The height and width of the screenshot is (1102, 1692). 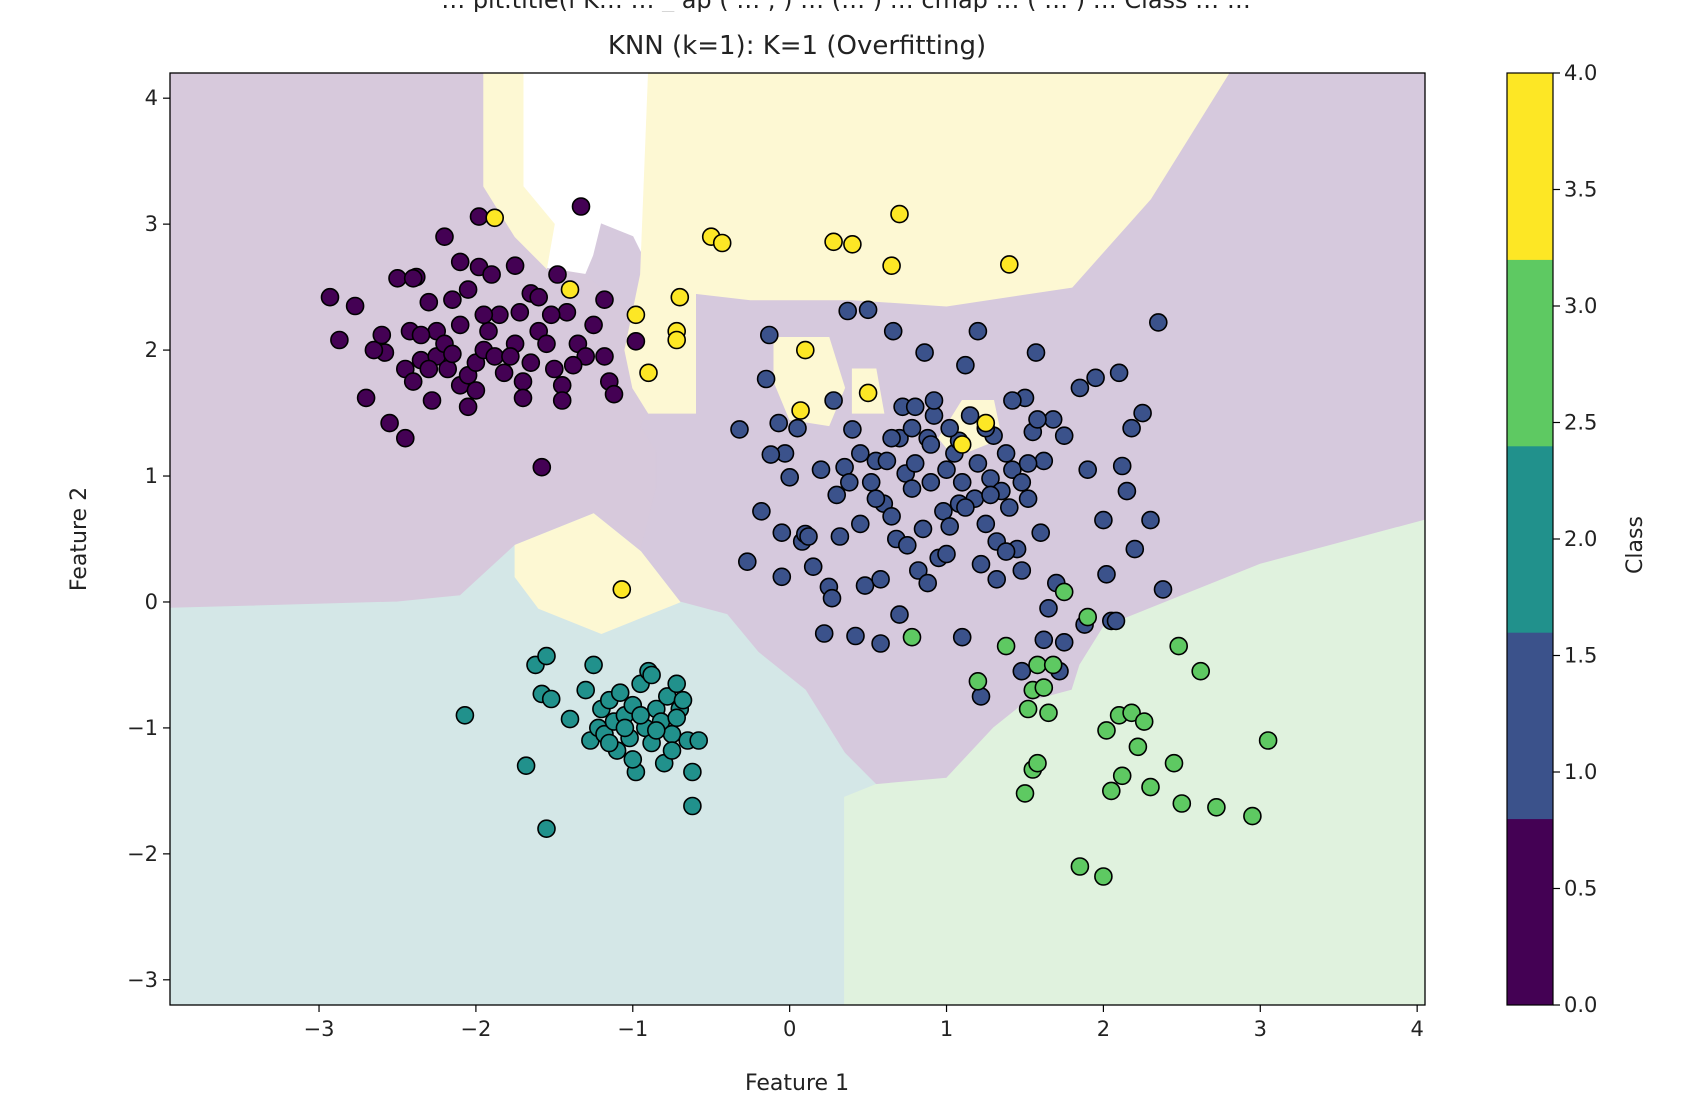 What do you see at coordinates (148, 539) in the screenshot?
I see `y-axis-ticks: −3 −2 −1 0 1 2 3 4` at bounding box center [148, 539].